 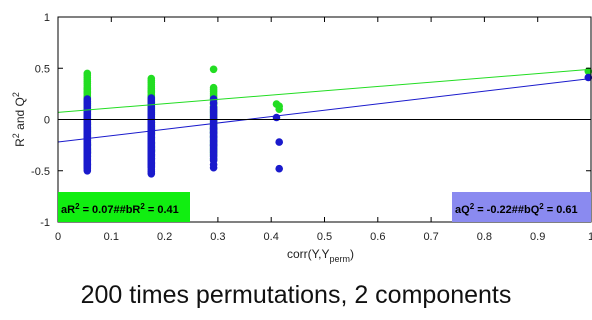 I want to click on y-tick-label: 0, so click(x=47, y=121).